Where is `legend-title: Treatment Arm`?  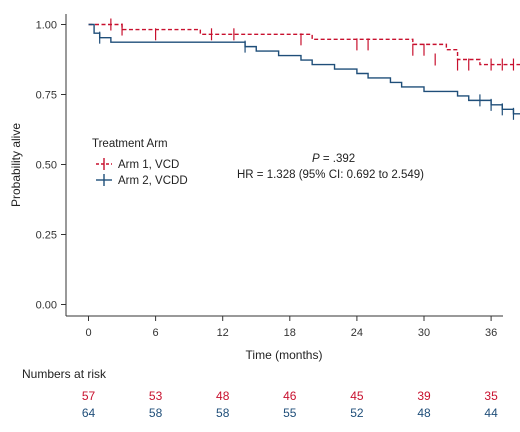 legend-title: Treatment Arm is located at coordinates (130, 144).